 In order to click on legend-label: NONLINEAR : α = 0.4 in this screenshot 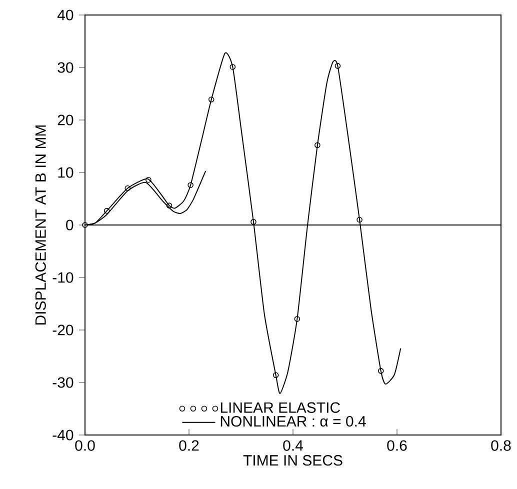, I will do `click(293, 421)`.